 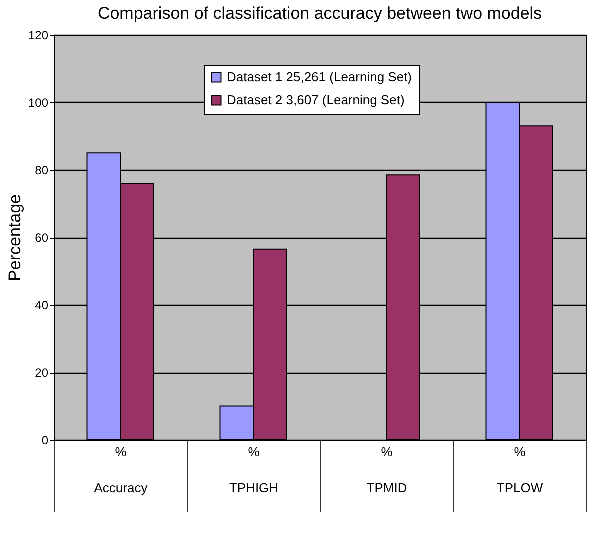 What do you see at coordinates (14, 238) in the screenshot?
I see `y-axis-title: Percentage` at bounding box center [14, 238].